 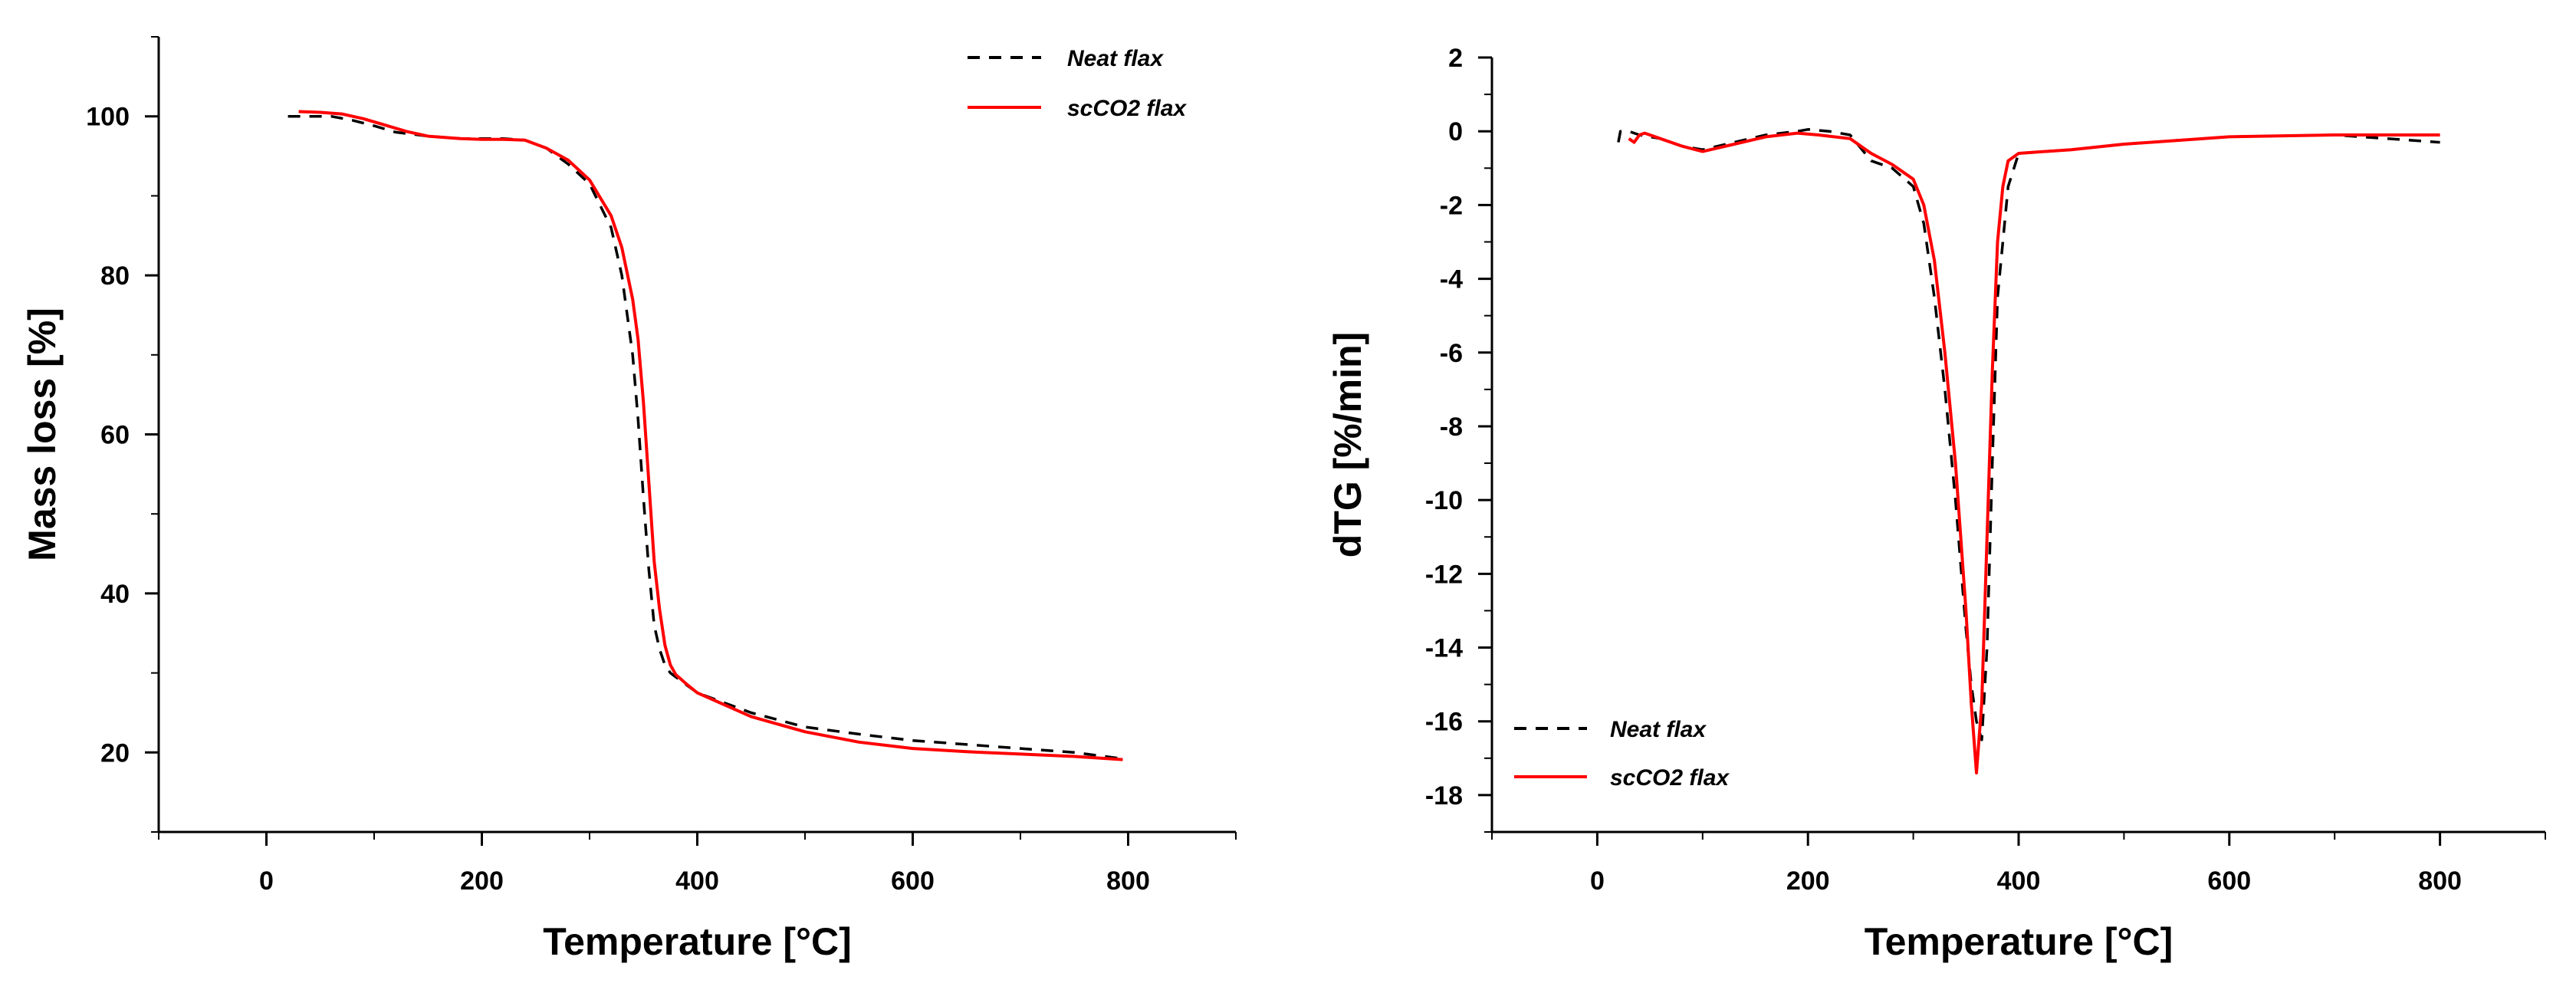 I want to click on y-tick-label: -12, so click(x=1444, y=574).